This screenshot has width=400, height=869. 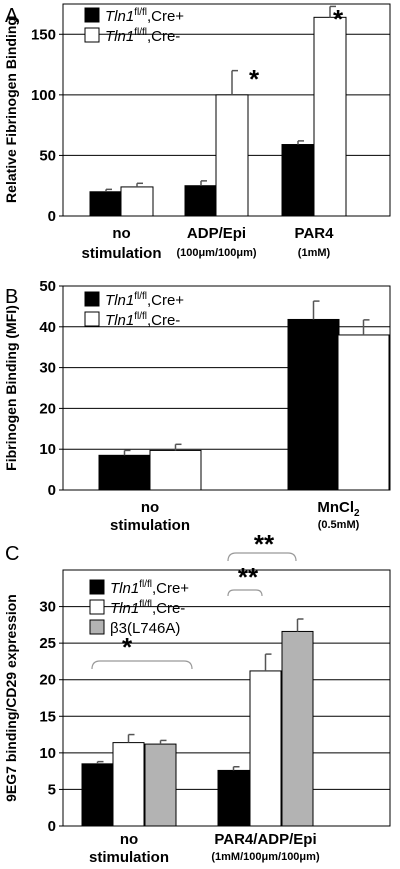 What do you see at coordinates (216, 253) in the screenshot?
I see `x-category-sublabel: (100μm/100μm)` at bounding box center [216, 253].